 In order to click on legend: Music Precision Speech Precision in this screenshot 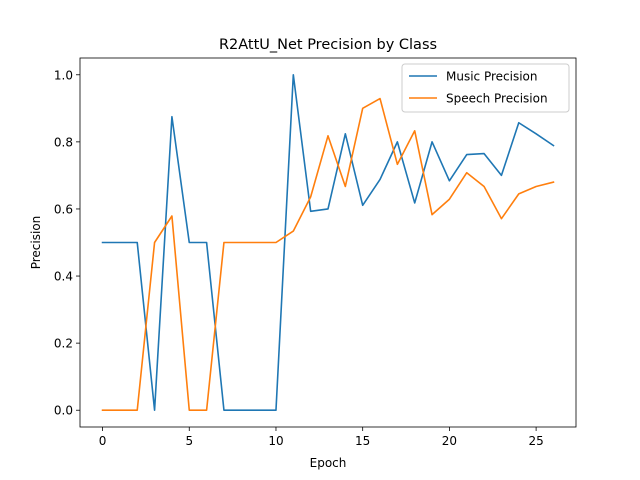, I will do `click(485, 88)`.